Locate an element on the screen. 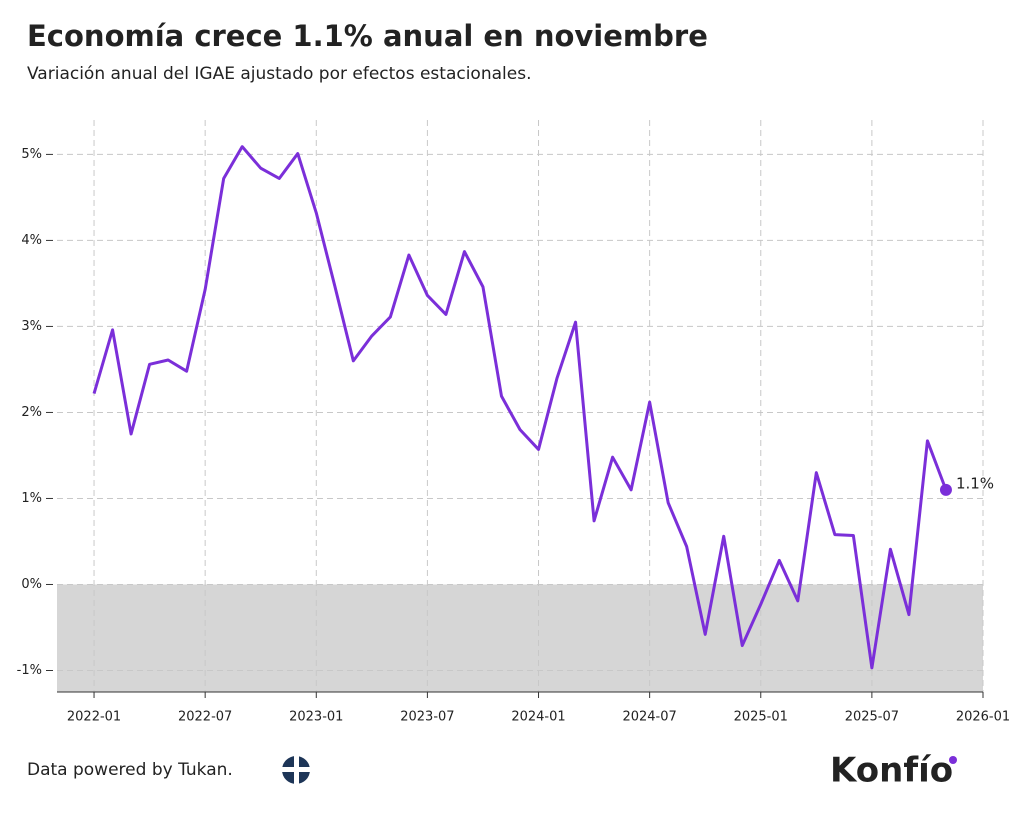 This screenshot has height=813, width=1024. x-tick-label: 2025-01 is located at coordinates (761, 717).